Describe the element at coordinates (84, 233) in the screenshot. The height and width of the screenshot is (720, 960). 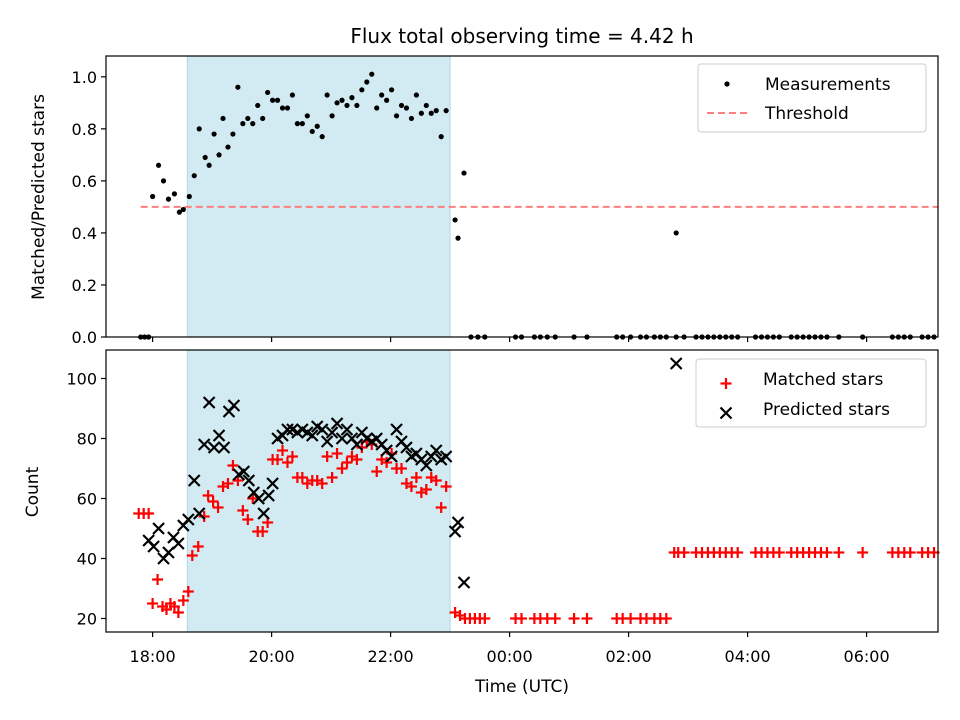
I see `top-y-tick-label: 0.4` at that location.